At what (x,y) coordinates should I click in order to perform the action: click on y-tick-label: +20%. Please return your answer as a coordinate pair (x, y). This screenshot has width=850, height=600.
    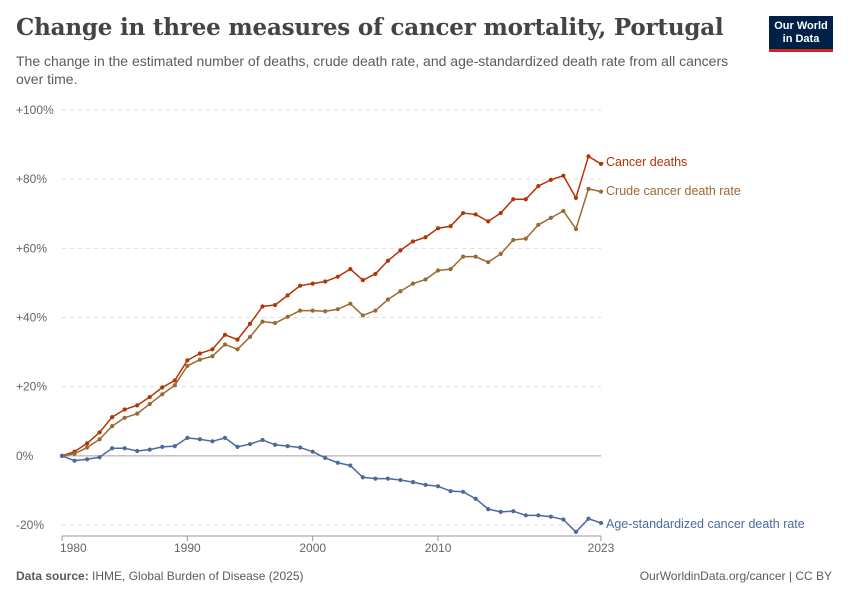
    Looking at the image, I should click on (31, 387).